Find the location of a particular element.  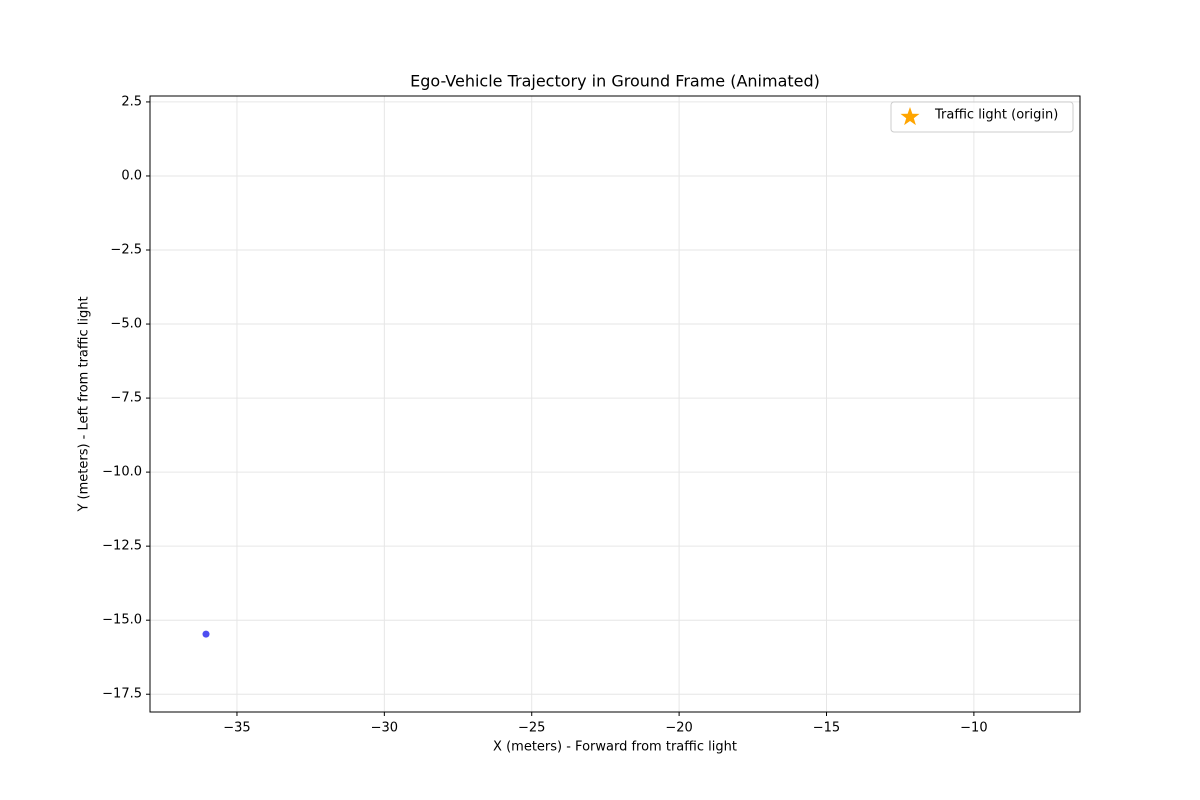

legend-label: Traffic light (origin) is located at coordinates (996, 115).